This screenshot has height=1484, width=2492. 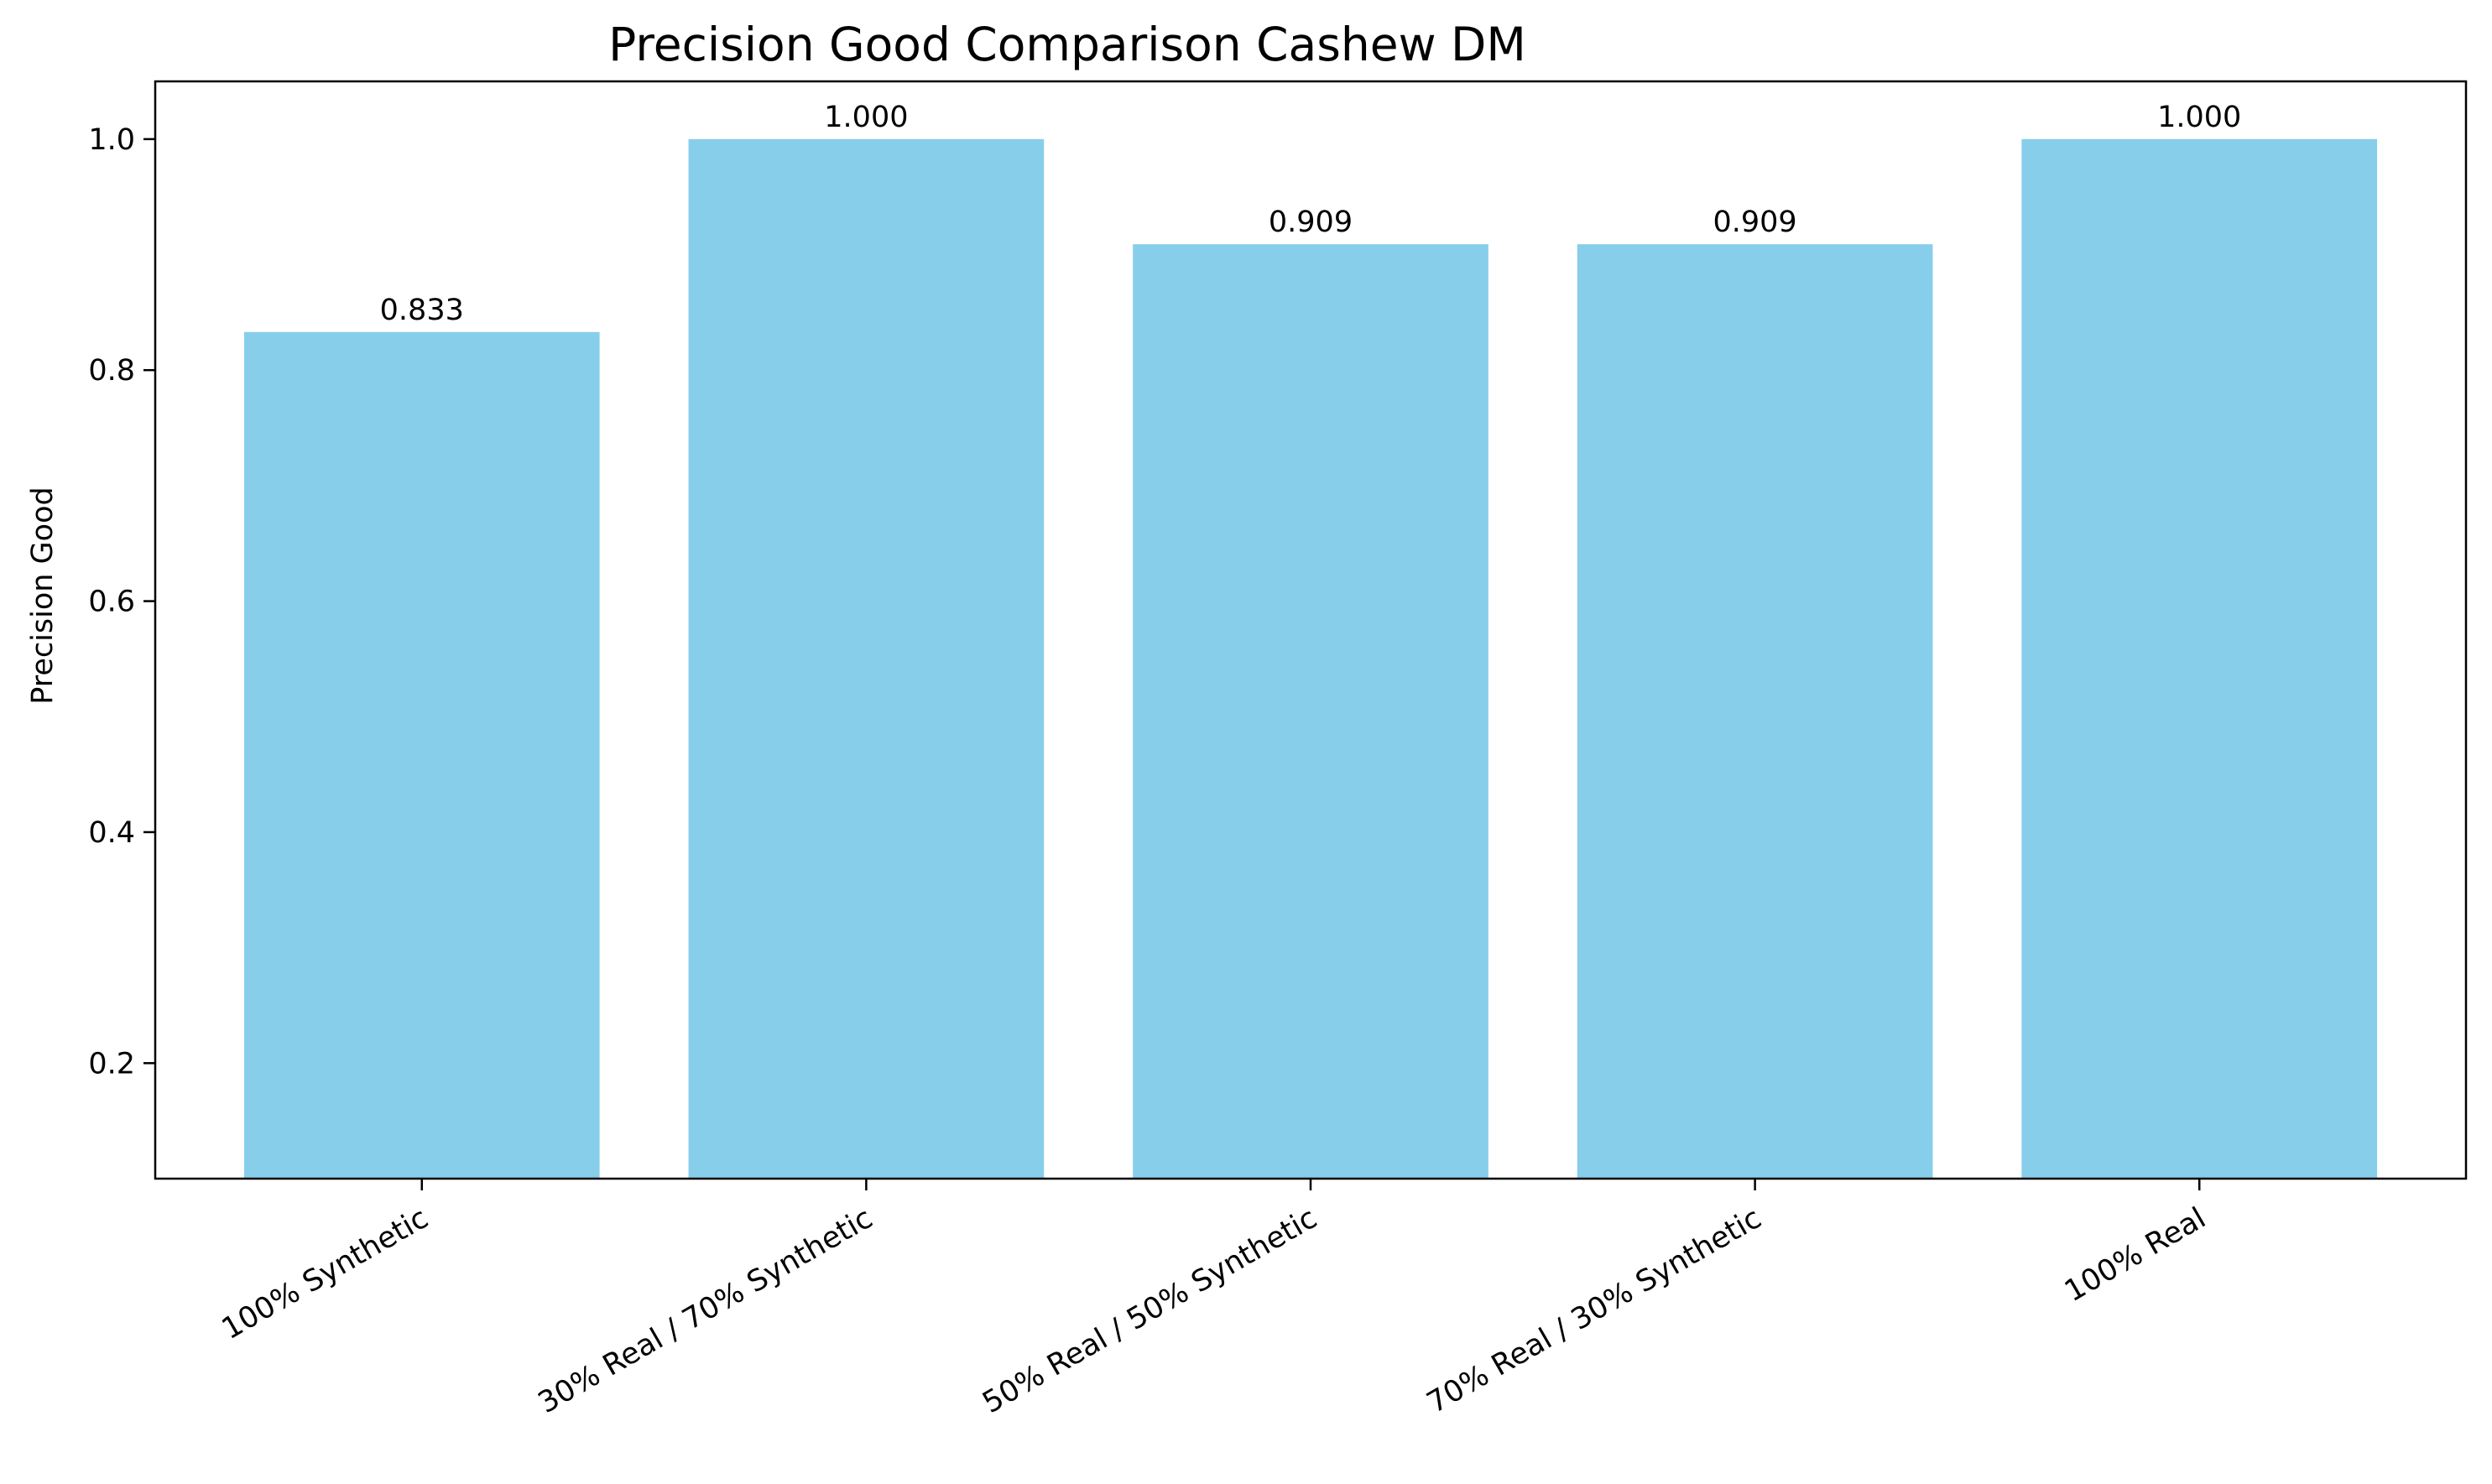 What do you see at coordinates (1150, 1310) in the screenshot?
I see `x-tick-label-3: 50% Real / 50% Synthetic` at bounding box center [1150, 1310].